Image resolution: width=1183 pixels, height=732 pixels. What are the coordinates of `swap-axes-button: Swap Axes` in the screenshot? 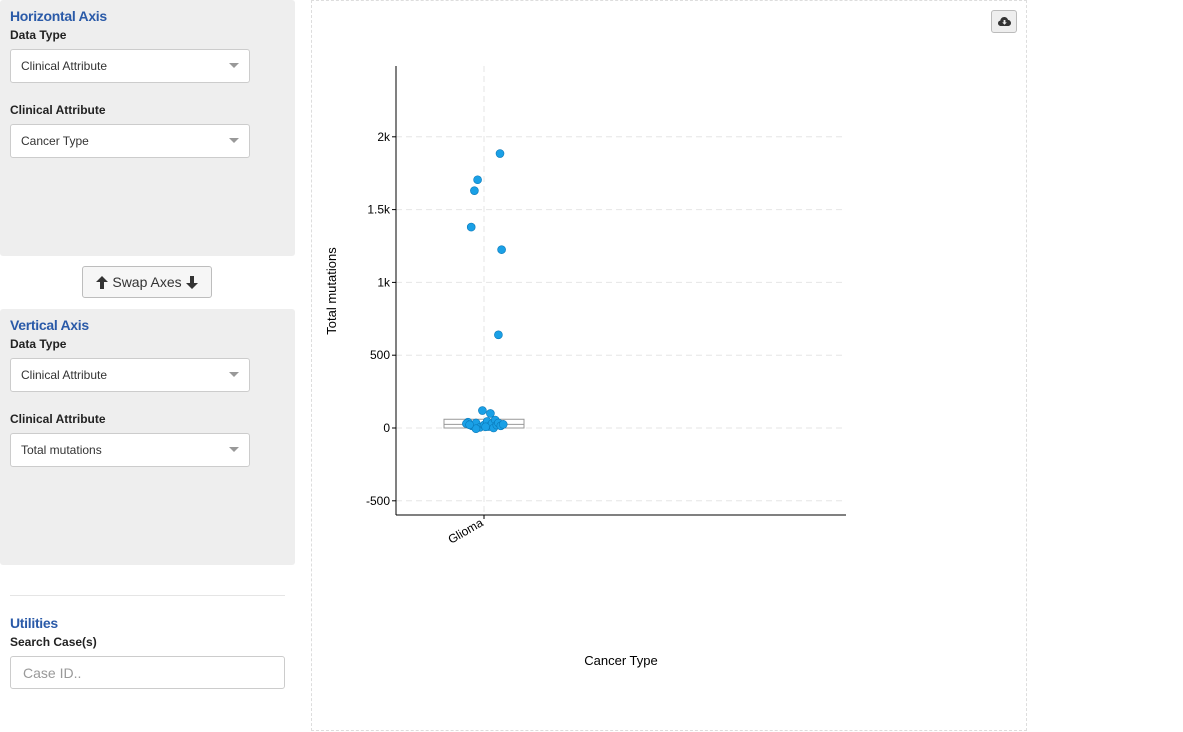 It's located at (147, 282).